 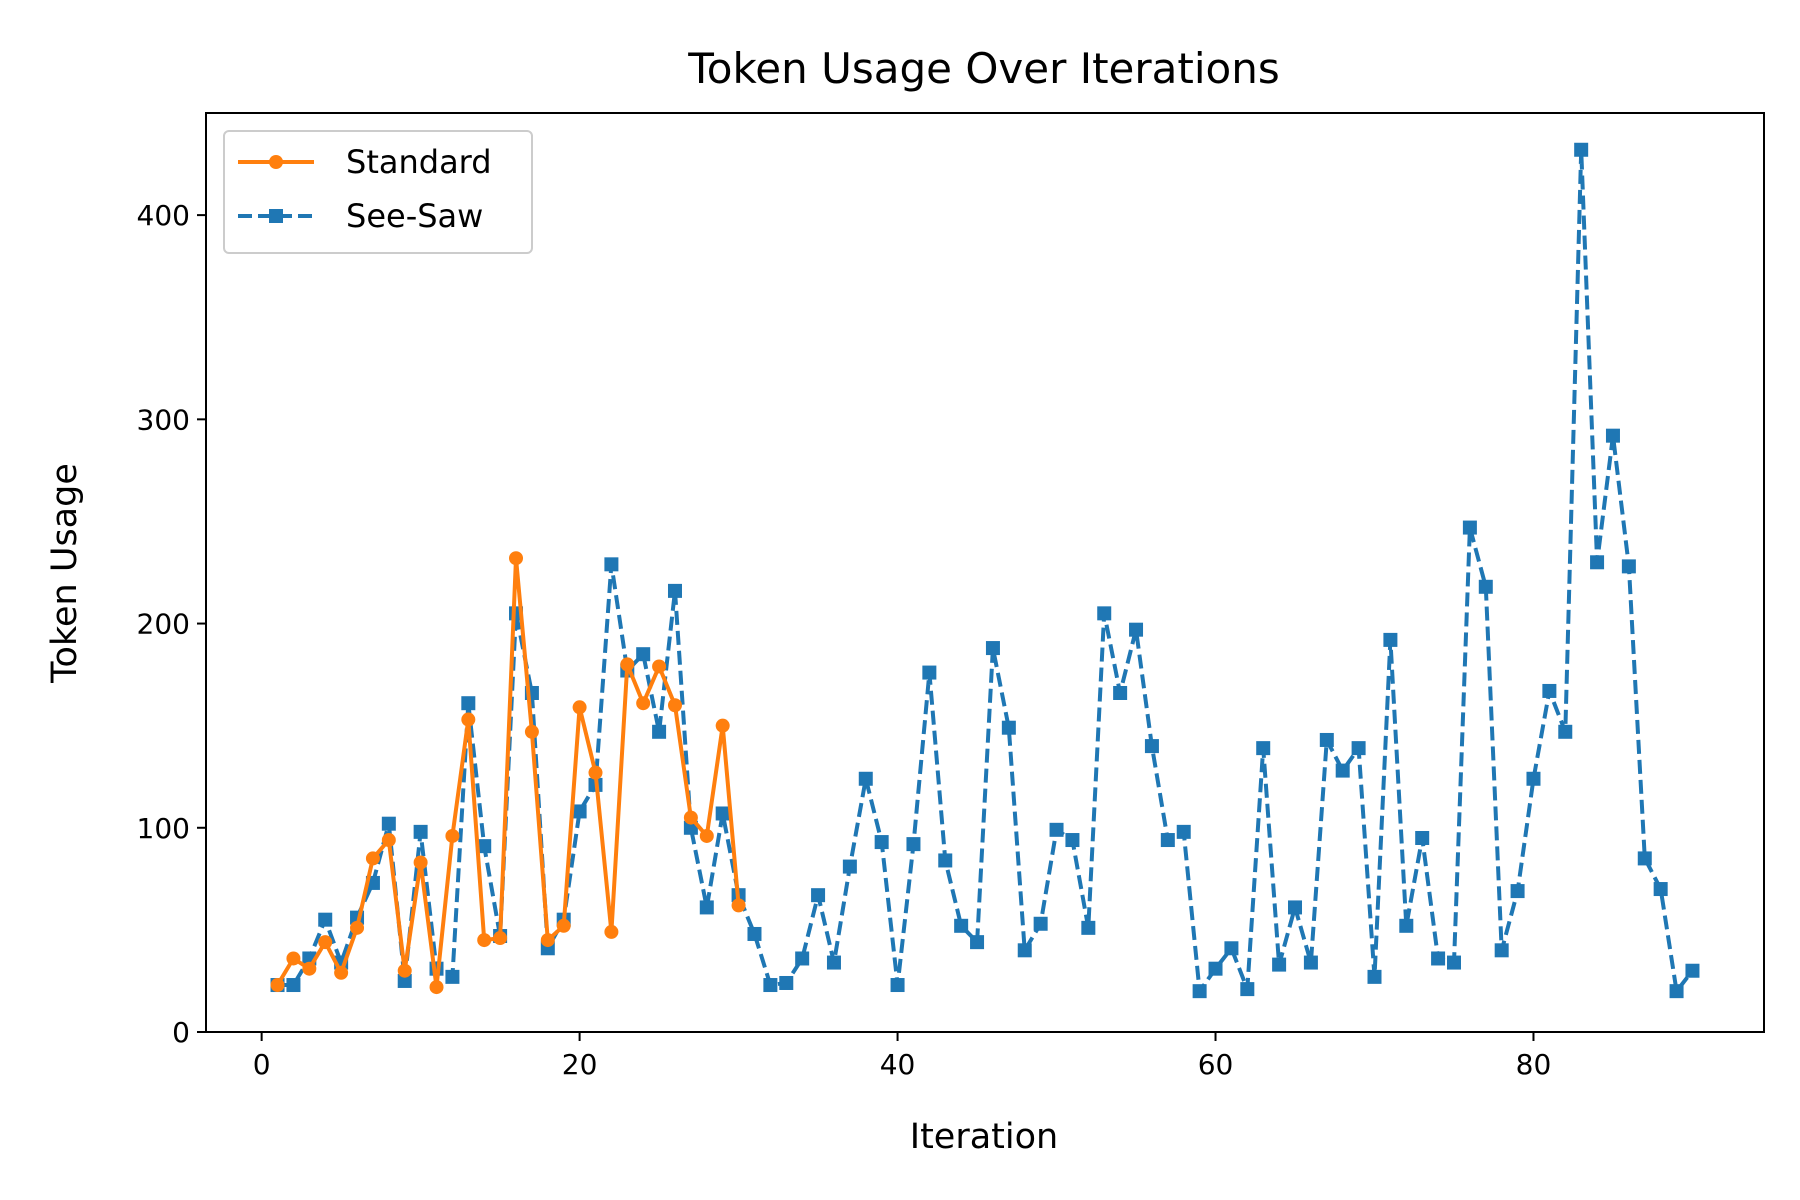 I want to click on legend-entry-see-saw: See-Saw, so click(x=360, y=216).